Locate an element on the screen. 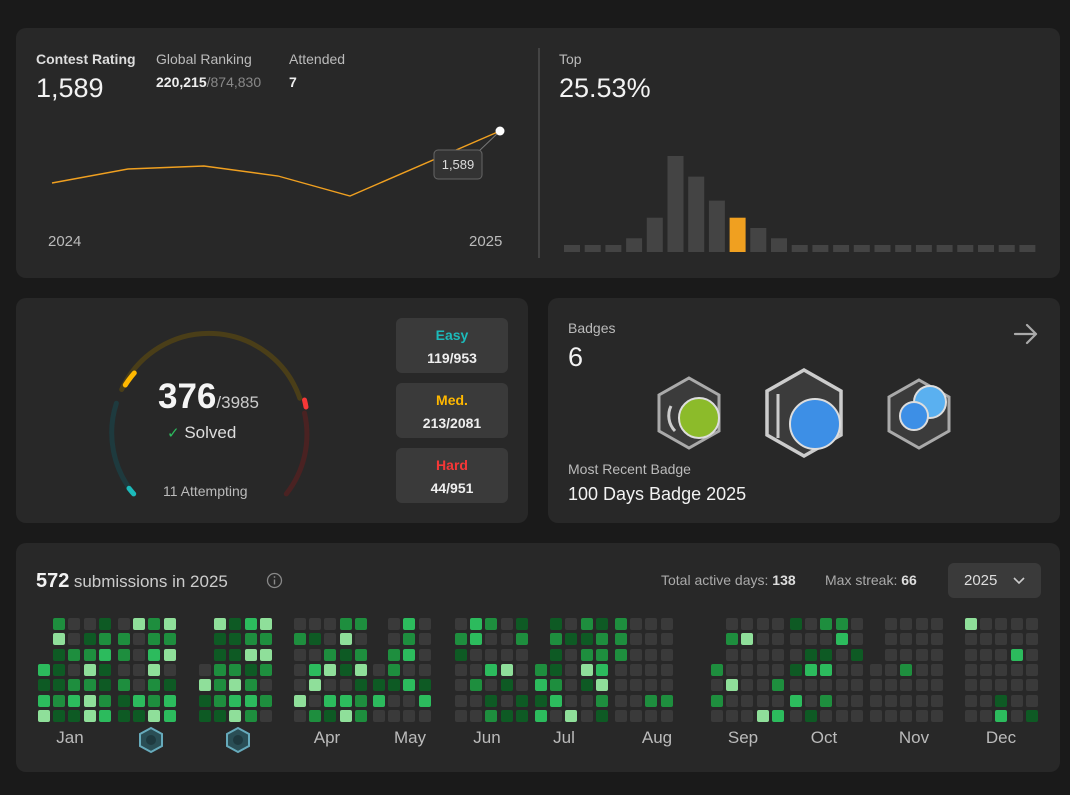 This screenshot has height=795, width=1070. year-select-value: 2025 is located at coordinates (981, 580).